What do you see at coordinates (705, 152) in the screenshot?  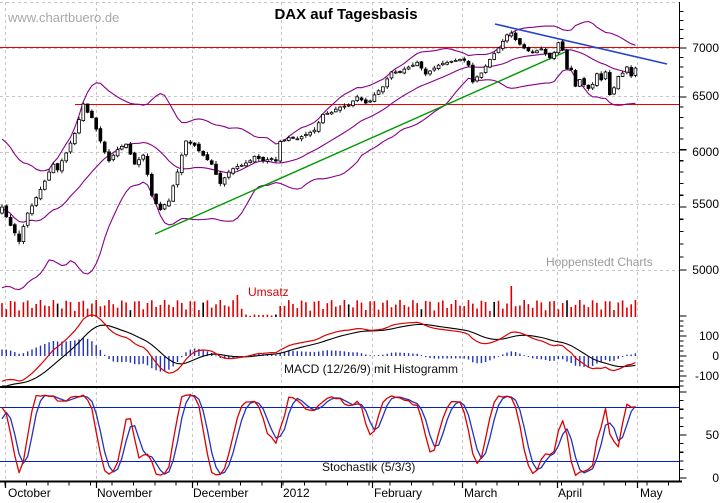 I see `right-axis-label: 6000` at bounding box center [705, 152].